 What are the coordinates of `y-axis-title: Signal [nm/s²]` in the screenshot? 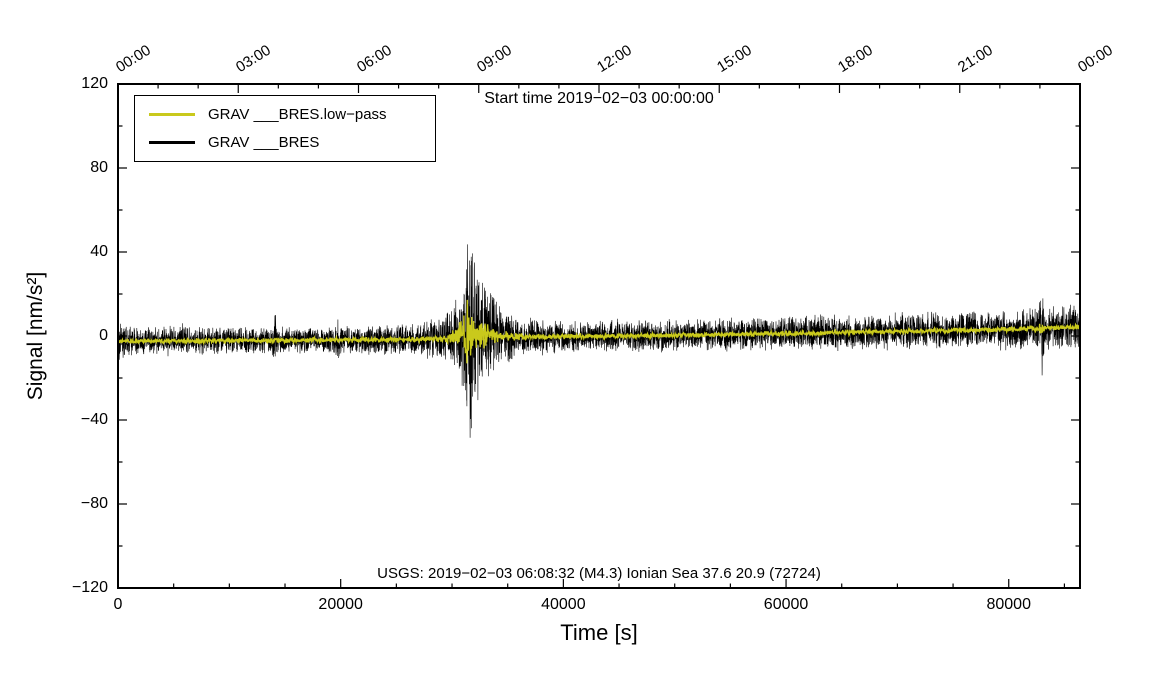 It's located at (35, 336).